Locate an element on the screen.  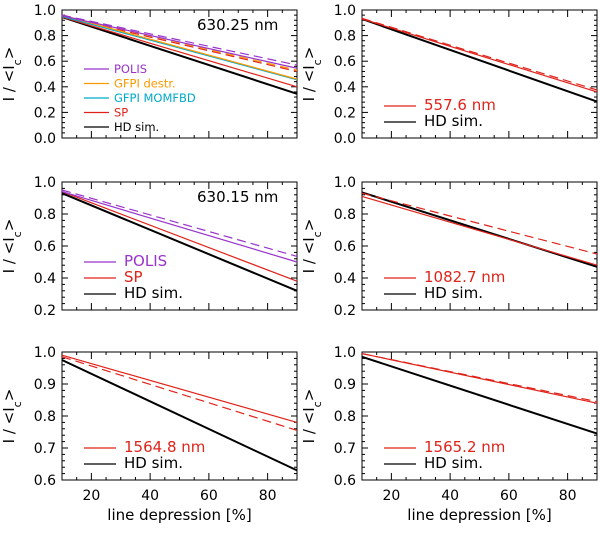
panel-title: 630.15 nm is located at coordinates (237, 197).